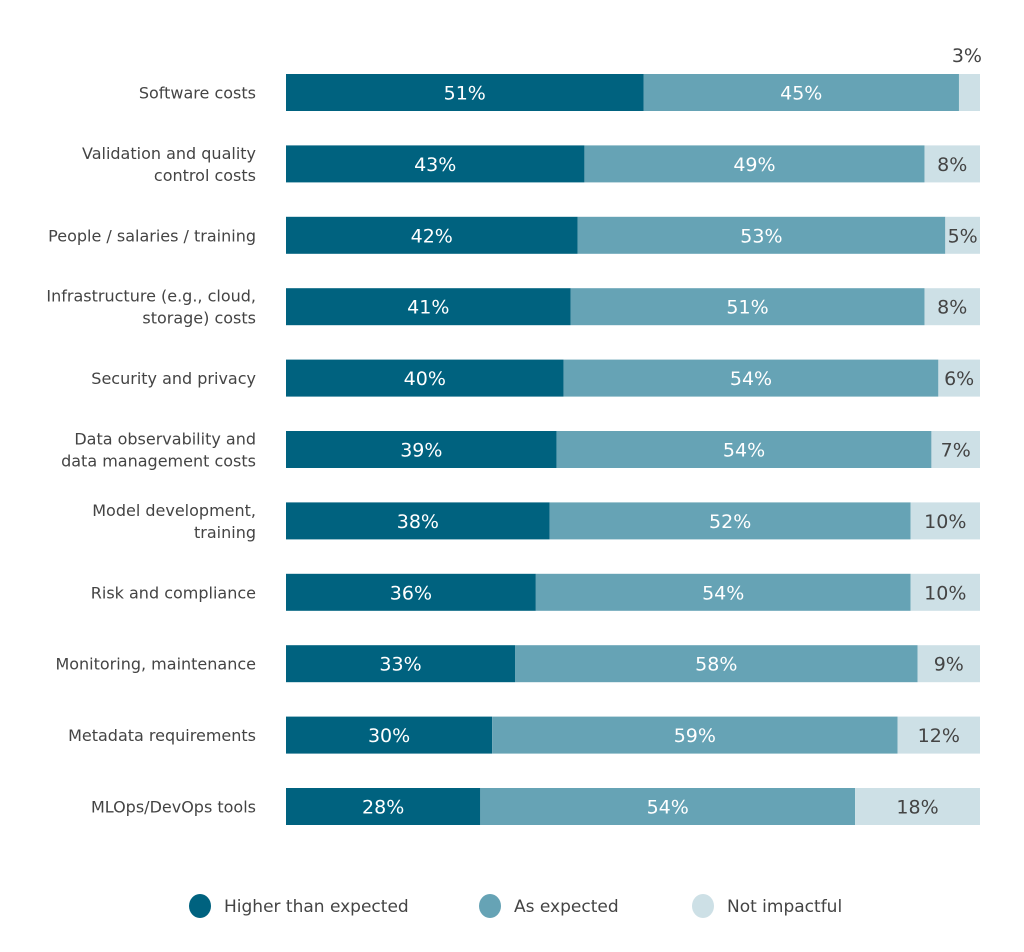  I want to click on data-label: 38%, so click(418, 522).